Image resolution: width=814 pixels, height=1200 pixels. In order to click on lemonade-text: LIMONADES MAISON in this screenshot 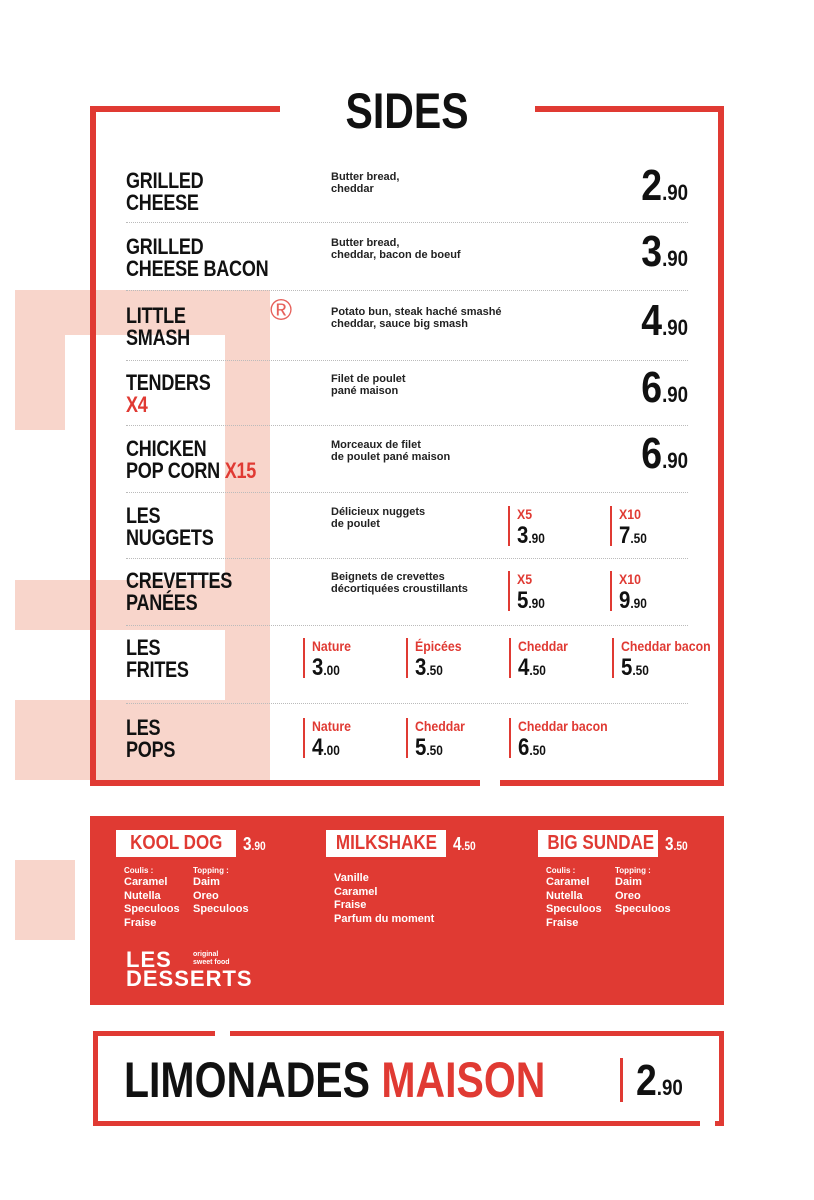, I will do `click(334, 1080)`.